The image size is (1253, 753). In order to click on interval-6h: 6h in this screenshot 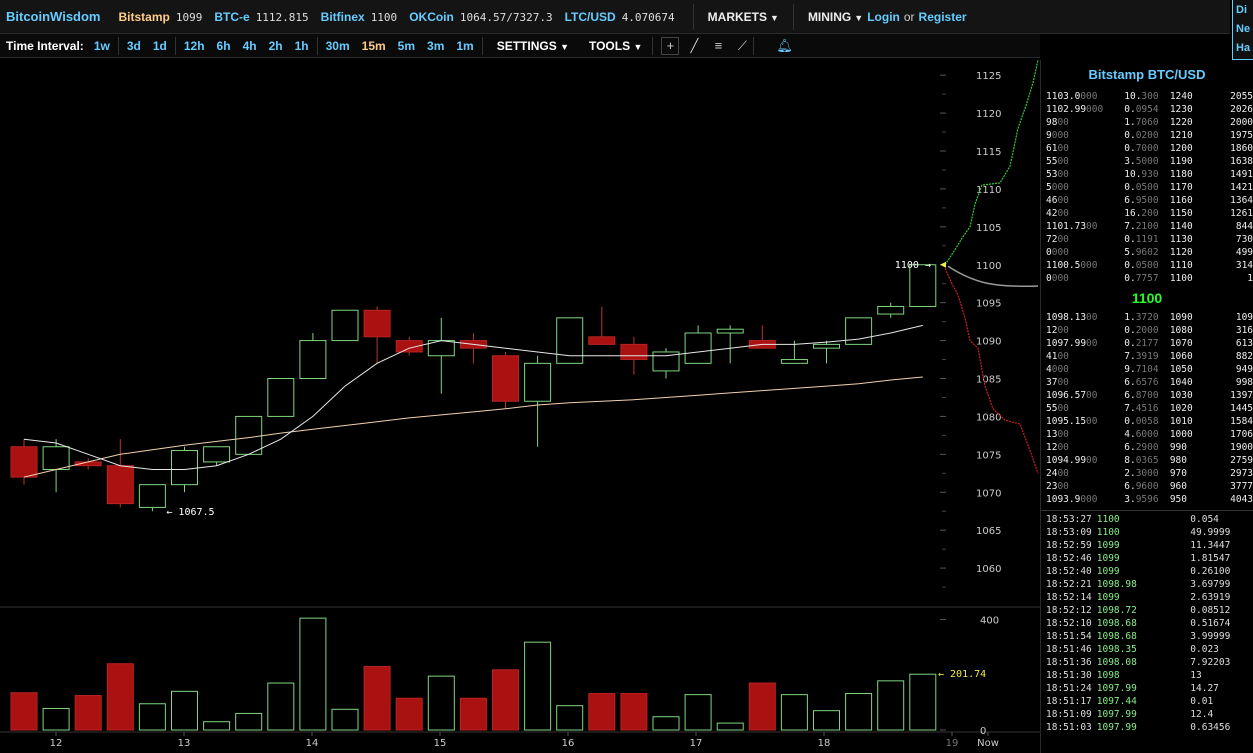, I will do `click(223, 45)`.